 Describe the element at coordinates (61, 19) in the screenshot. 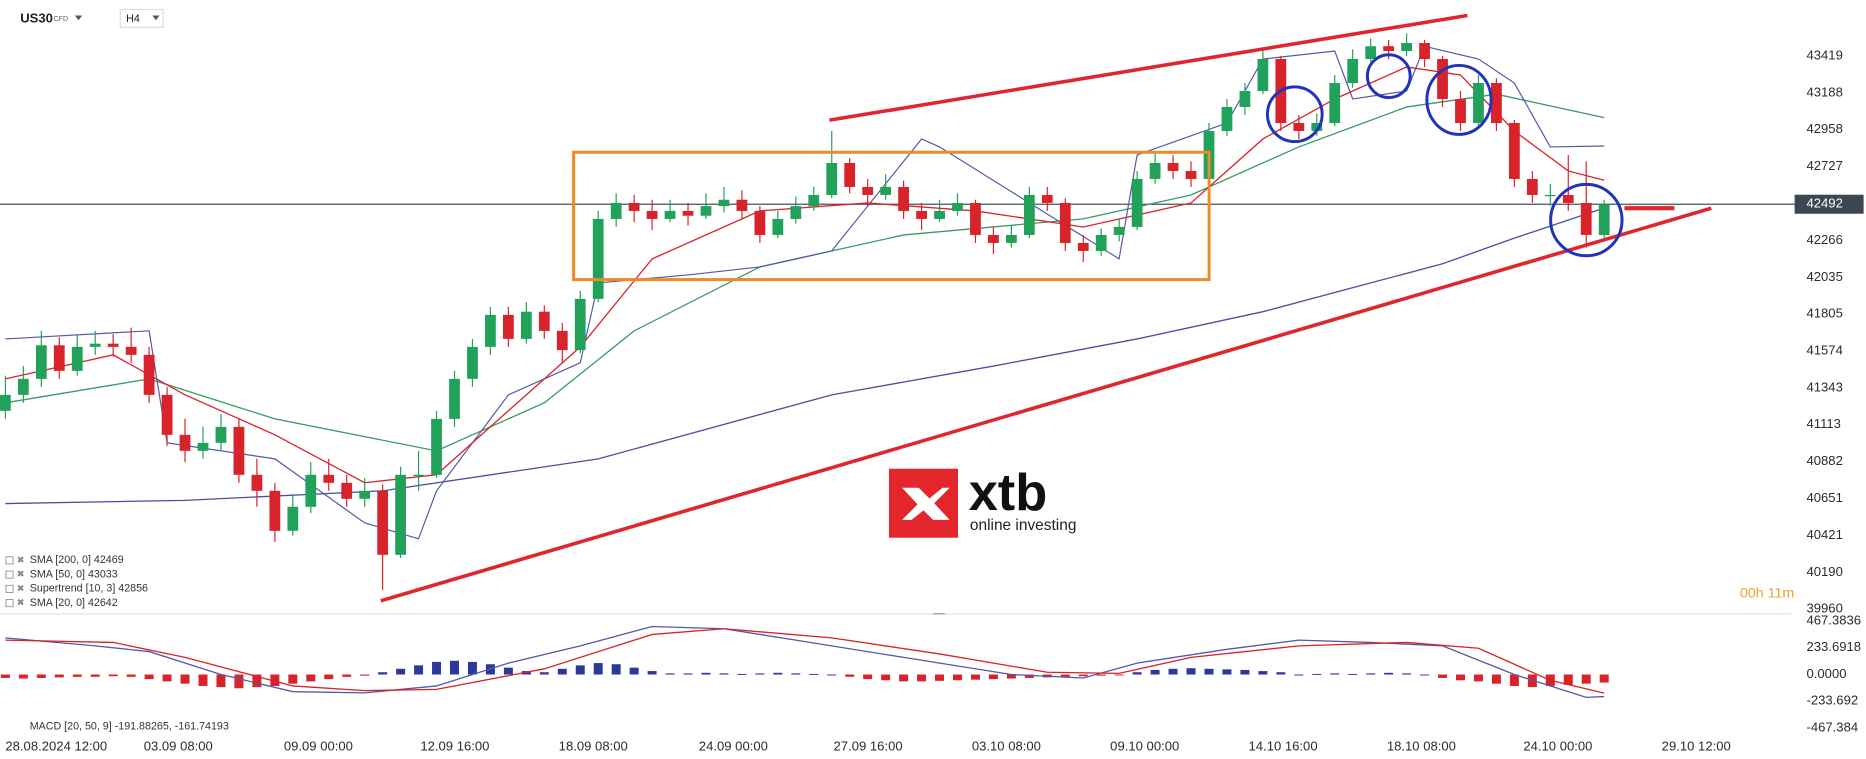

I see `instrument-type: CFD` at that location.